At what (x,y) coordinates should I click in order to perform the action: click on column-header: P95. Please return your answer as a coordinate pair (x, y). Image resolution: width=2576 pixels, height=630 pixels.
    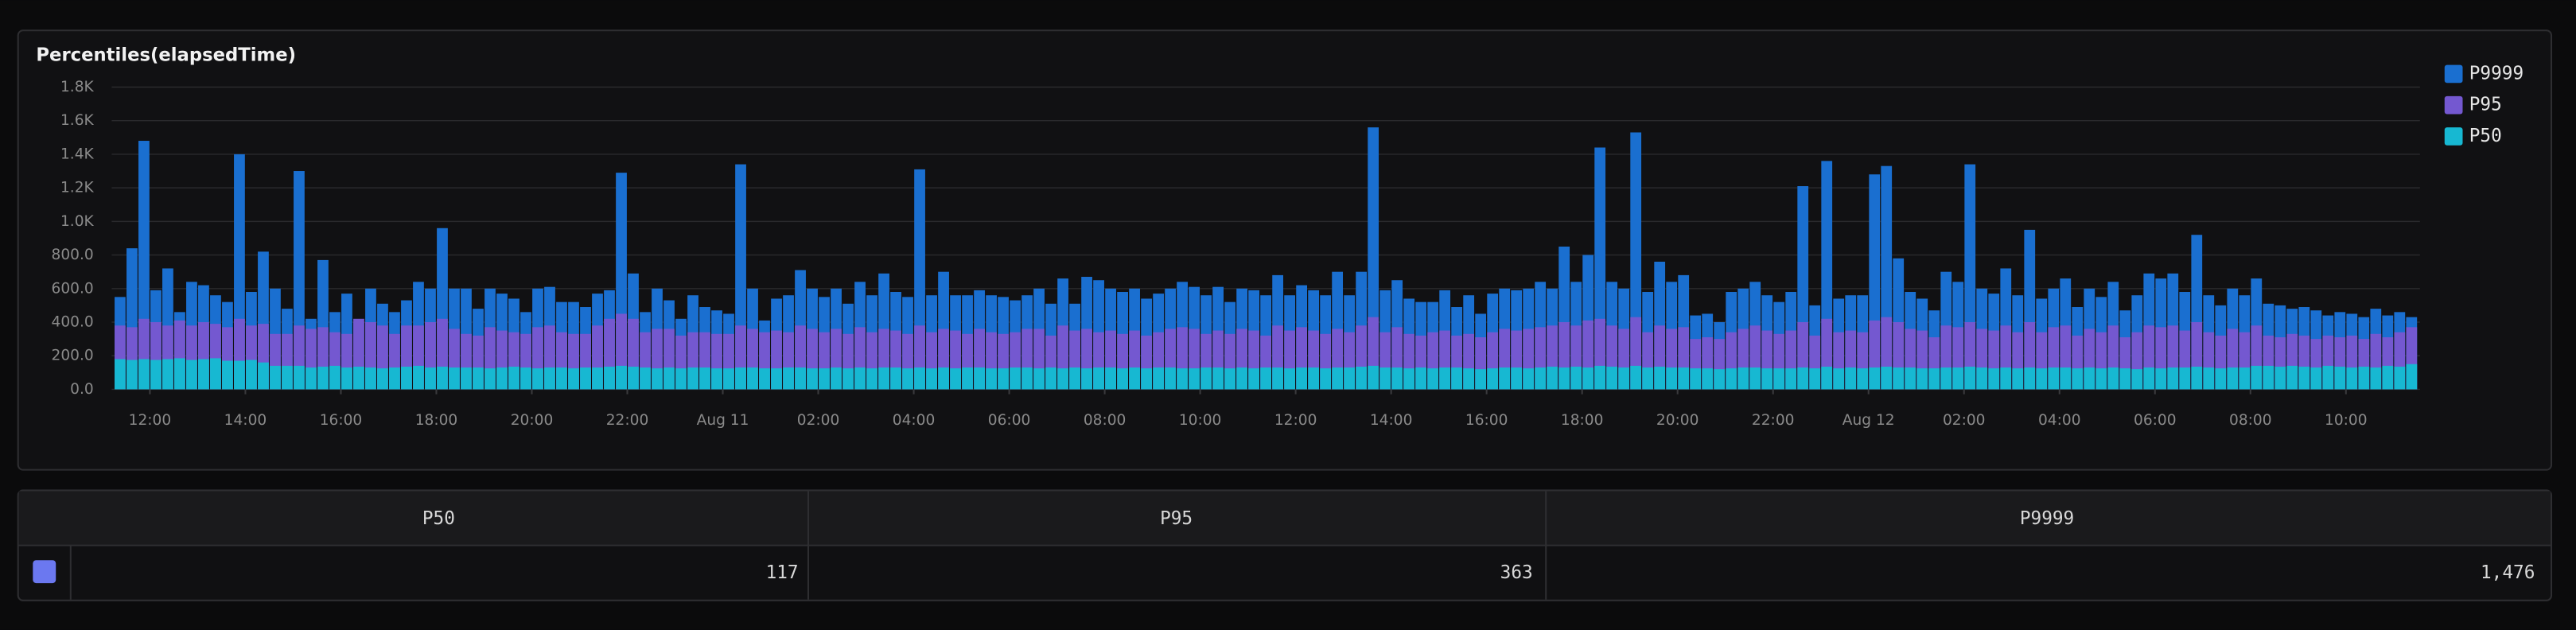
    Looking at the image, I should click on (1177, 518).